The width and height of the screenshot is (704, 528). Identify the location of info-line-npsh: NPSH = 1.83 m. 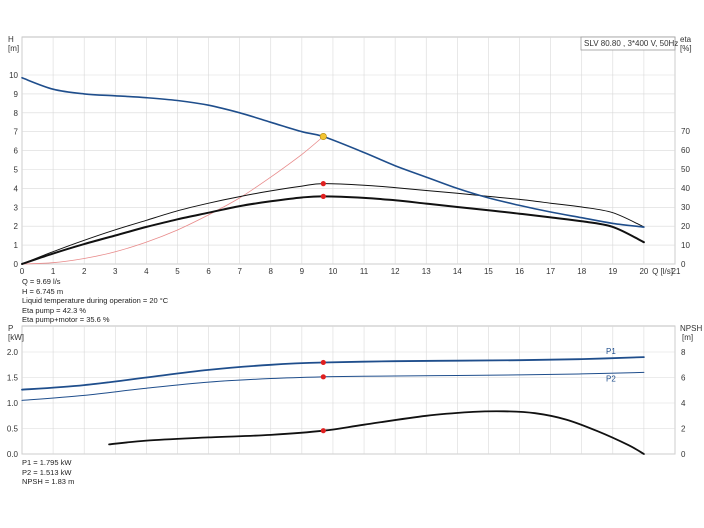
(48, 481).